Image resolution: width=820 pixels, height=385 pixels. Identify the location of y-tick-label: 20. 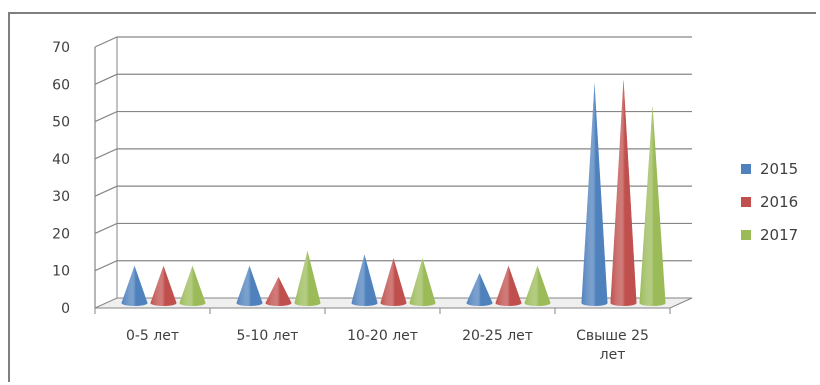
(61, 234).